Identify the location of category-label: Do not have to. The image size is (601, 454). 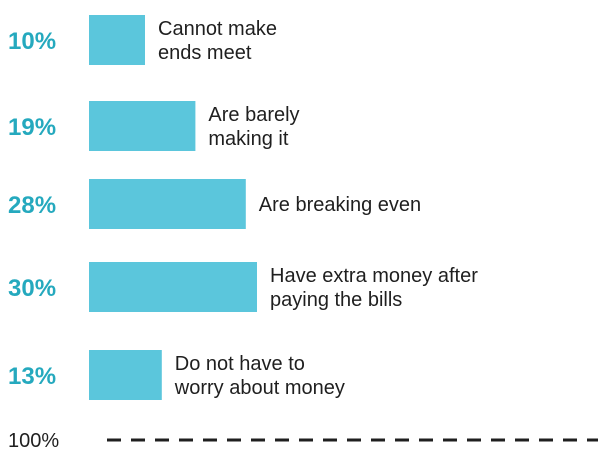
(240, 364).